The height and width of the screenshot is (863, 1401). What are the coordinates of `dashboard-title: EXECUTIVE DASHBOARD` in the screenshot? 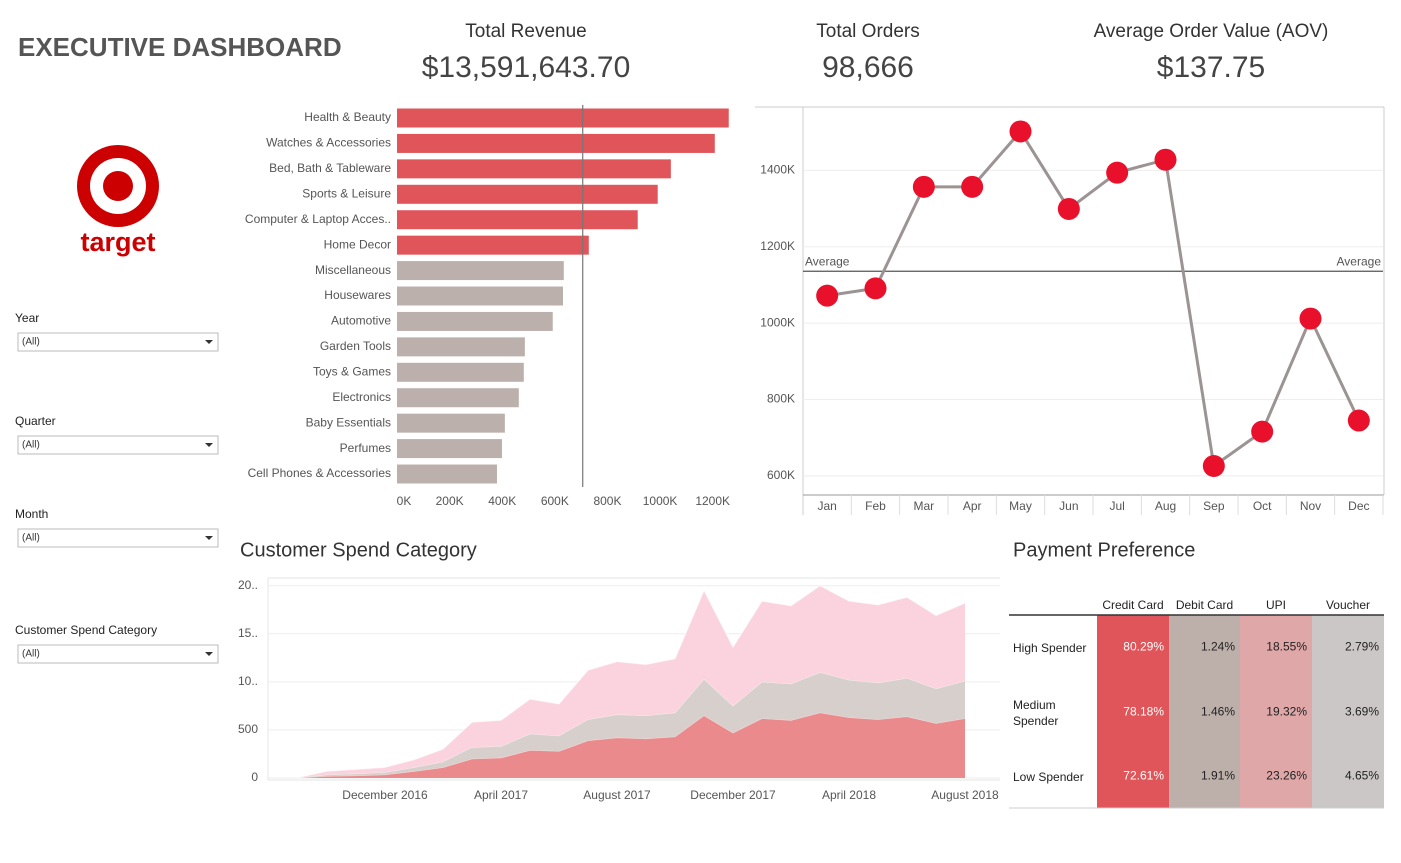 It's located at (180, 47).